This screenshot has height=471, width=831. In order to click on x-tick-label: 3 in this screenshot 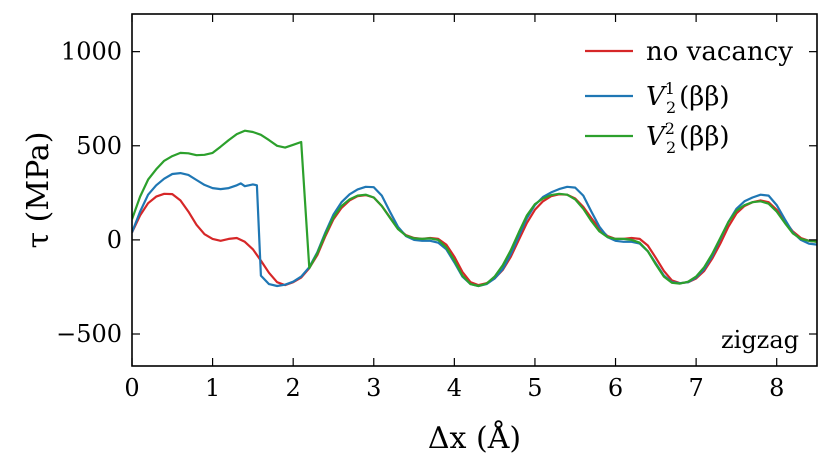, I will do `click(373, 388)`.